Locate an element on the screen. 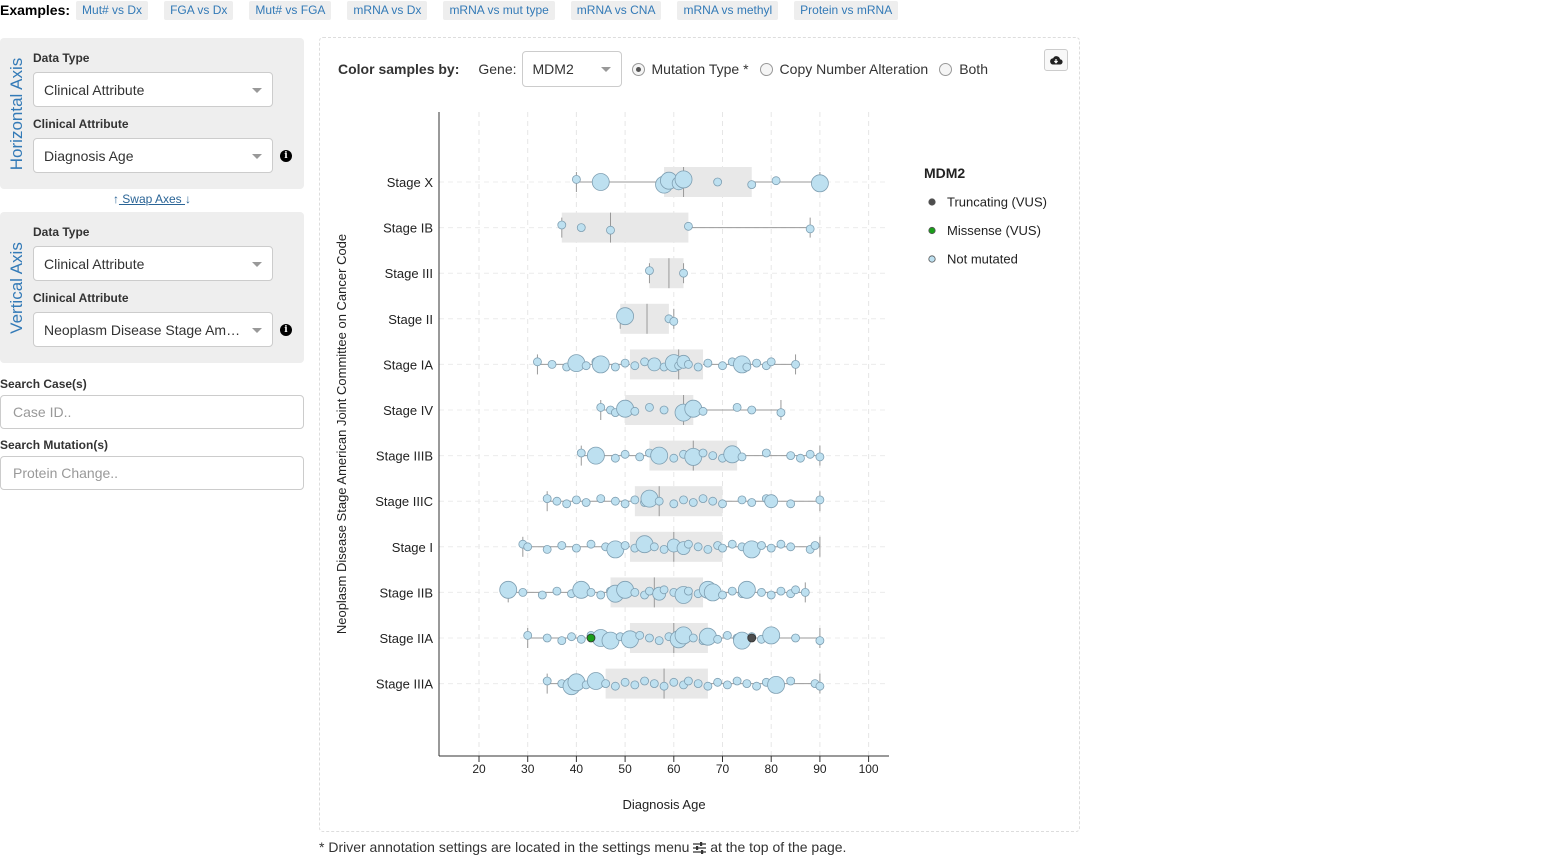  example-mrna-vs-cna: mRNA vs CNA is located at coordinates (616, 10).